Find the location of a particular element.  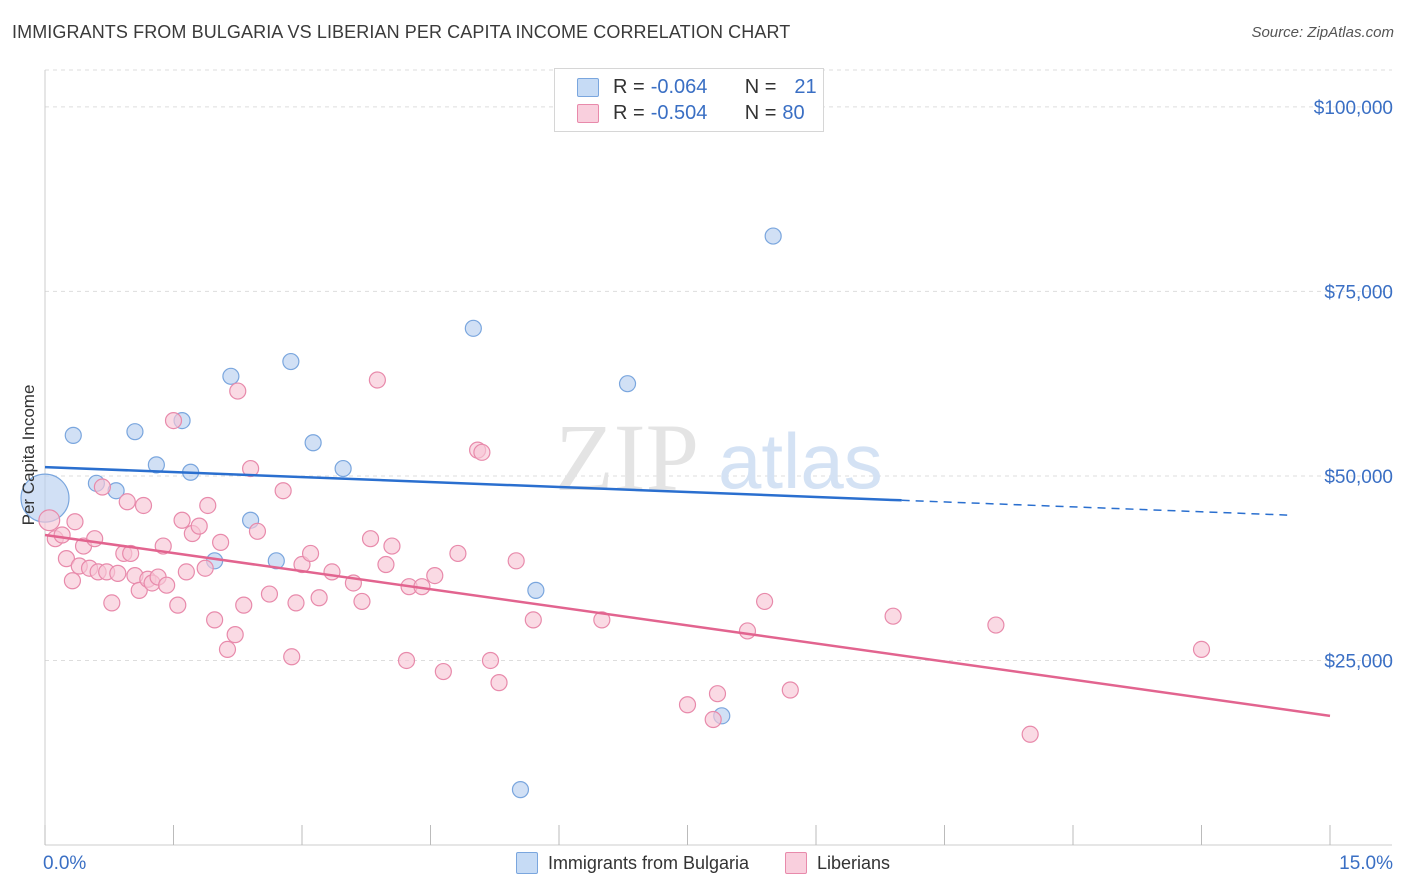

bulgaria-trend-extension is located at coordinates (1094, 507).